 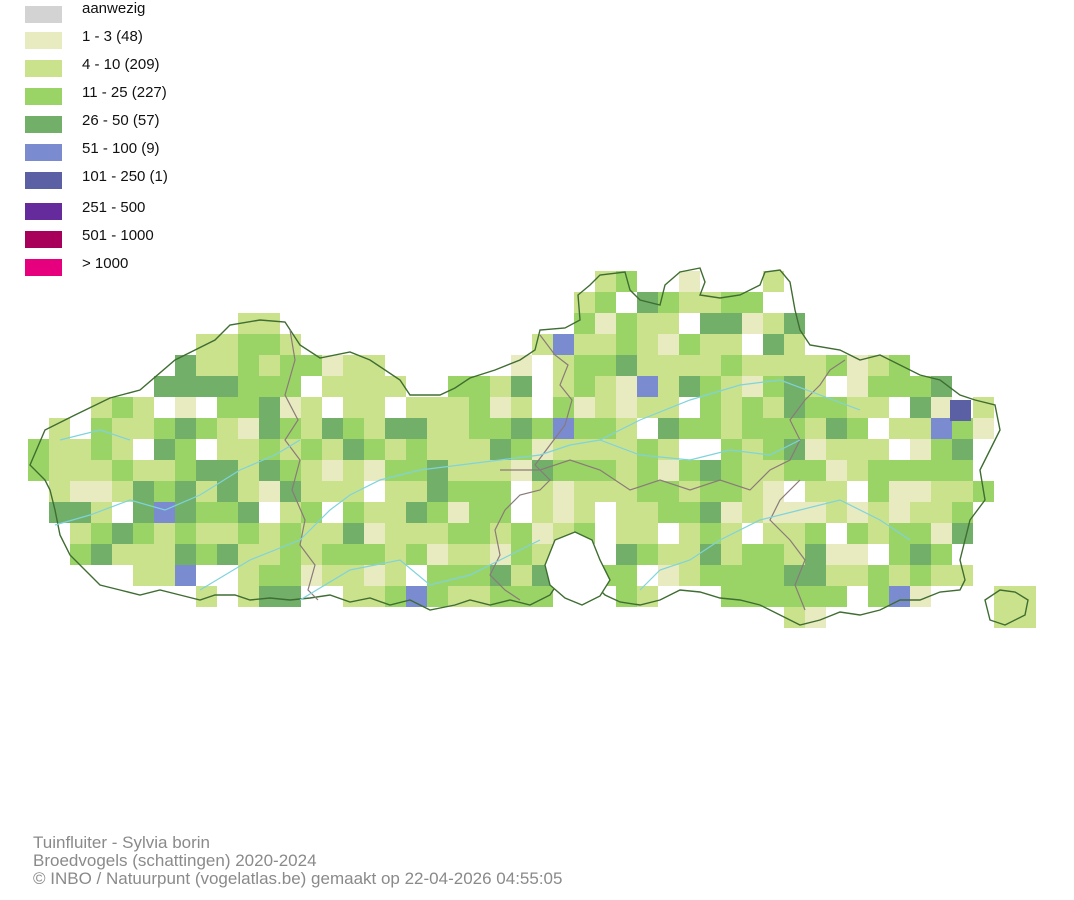 I want to click on brussels-outline, so click(x=577, y=568).